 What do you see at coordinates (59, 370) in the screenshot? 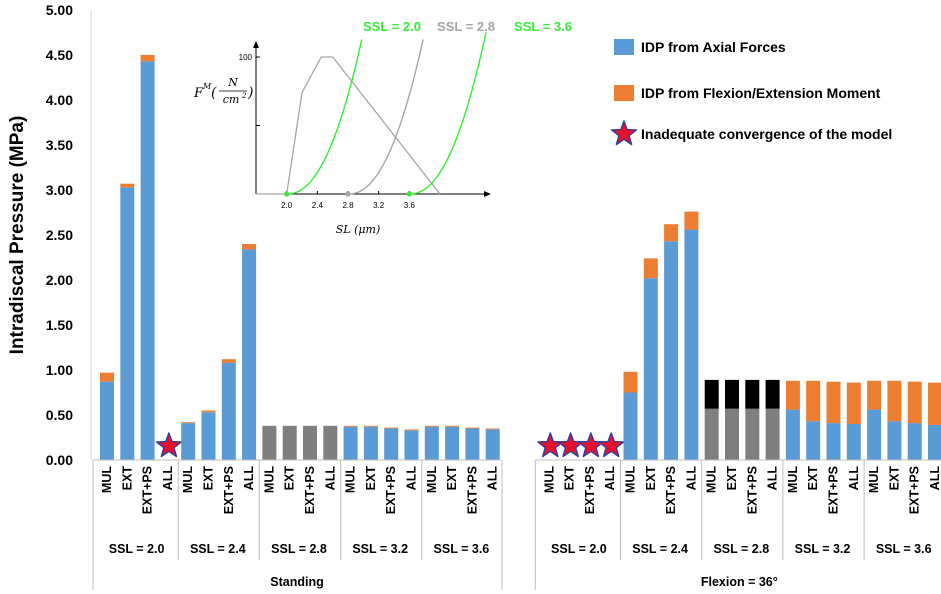
I see `y-tick-label: 1.00` at bounding box center [59, 370].